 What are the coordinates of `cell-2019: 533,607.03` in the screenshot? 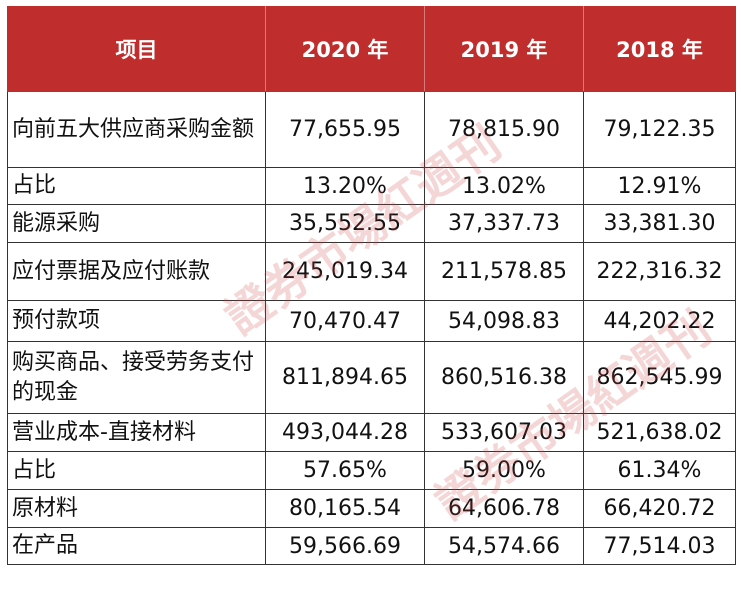 It's located at (504, 432).